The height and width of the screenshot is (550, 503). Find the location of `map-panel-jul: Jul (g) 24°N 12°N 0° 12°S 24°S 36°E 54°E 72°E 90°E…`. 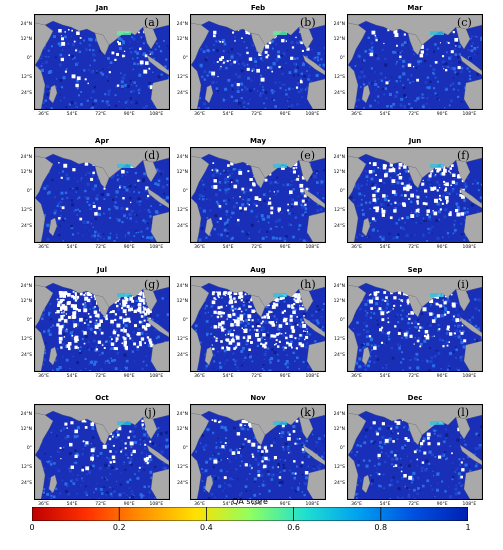

map-panel-jul: Jul (g) 24°N 12°N 0° 12°S 24°S 36°E 54°E 72°E 90°E… is located at coordinates (93, 325).